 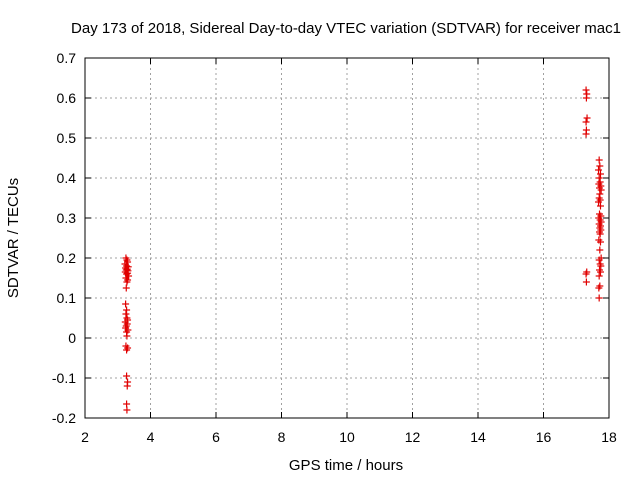 What do you see at coordinates (609, 437) in the screenshot?
I see `x-tick-label: 18` at bounding box center [609, 437].